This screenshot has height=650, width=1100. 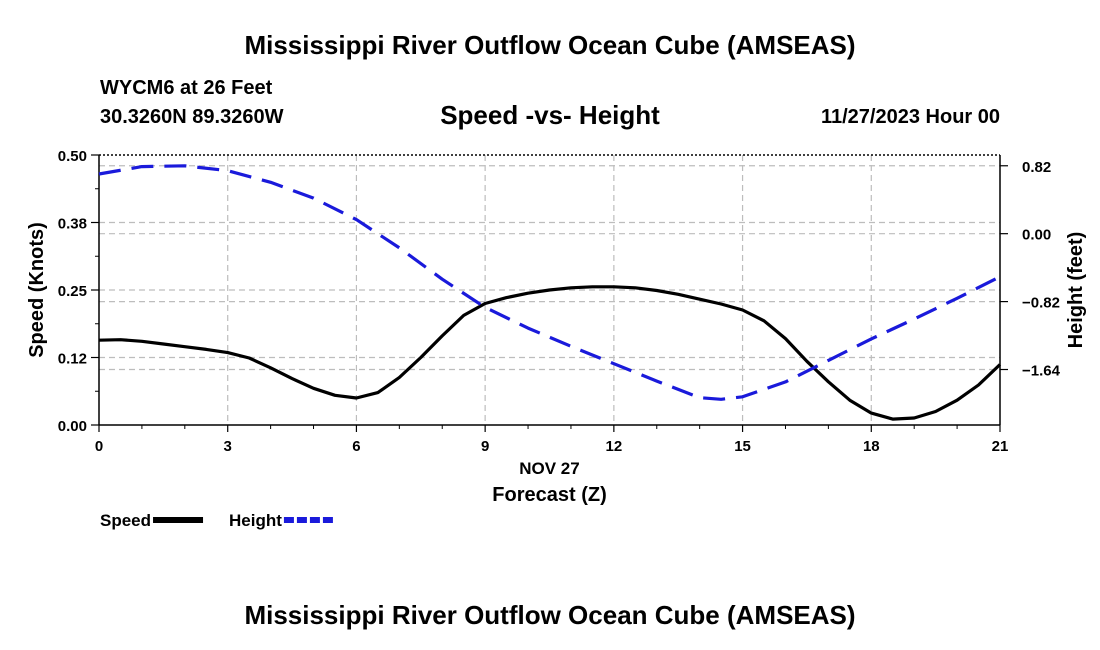 I want to click on coordinates-label: 30.3260N 89.3260W, so click(x=192, y=117).